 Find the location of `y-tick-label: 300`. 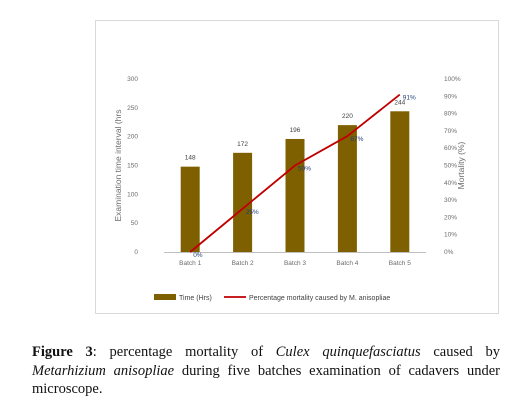

y-tick-label: 300 is located at coordinates (132, 79).